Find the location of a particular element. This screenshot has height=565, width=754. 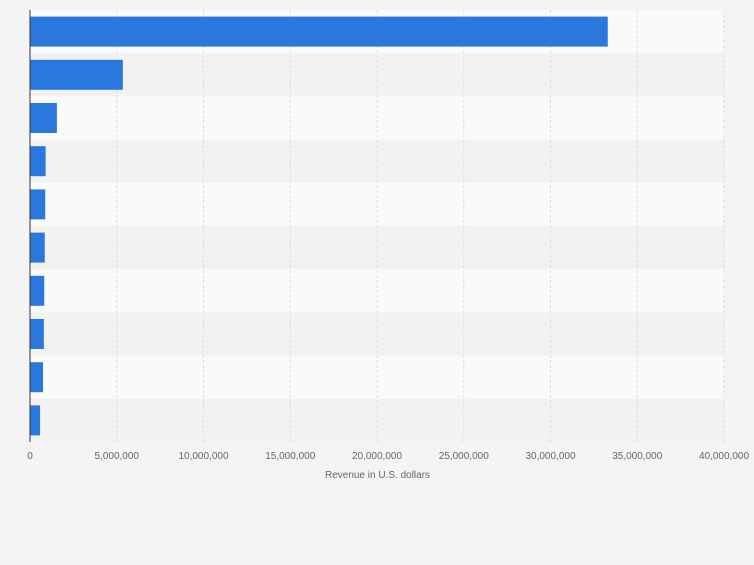

x-tick-label: 20,000,000 is located at coordinates (377, 456).